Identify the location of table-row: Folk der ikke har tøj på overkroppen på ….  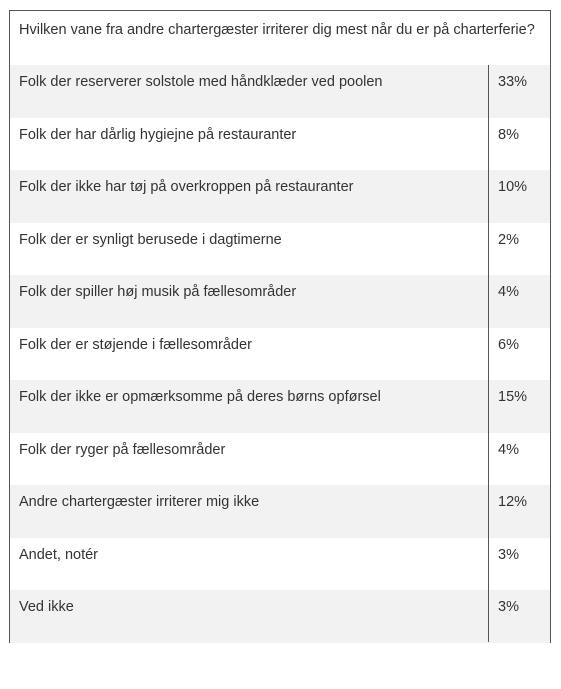
(280, 196).